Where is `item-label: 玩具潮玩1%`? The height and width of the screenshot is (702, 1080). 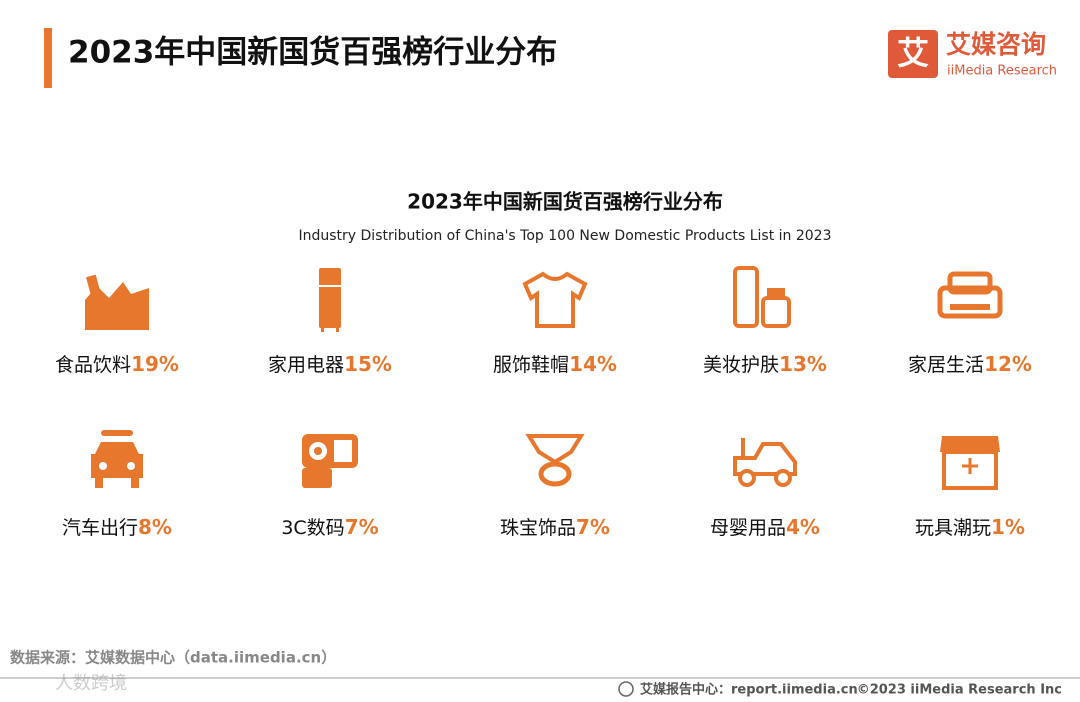 item-label: 玩具潮玩1% is located at coordinates (970, 527).